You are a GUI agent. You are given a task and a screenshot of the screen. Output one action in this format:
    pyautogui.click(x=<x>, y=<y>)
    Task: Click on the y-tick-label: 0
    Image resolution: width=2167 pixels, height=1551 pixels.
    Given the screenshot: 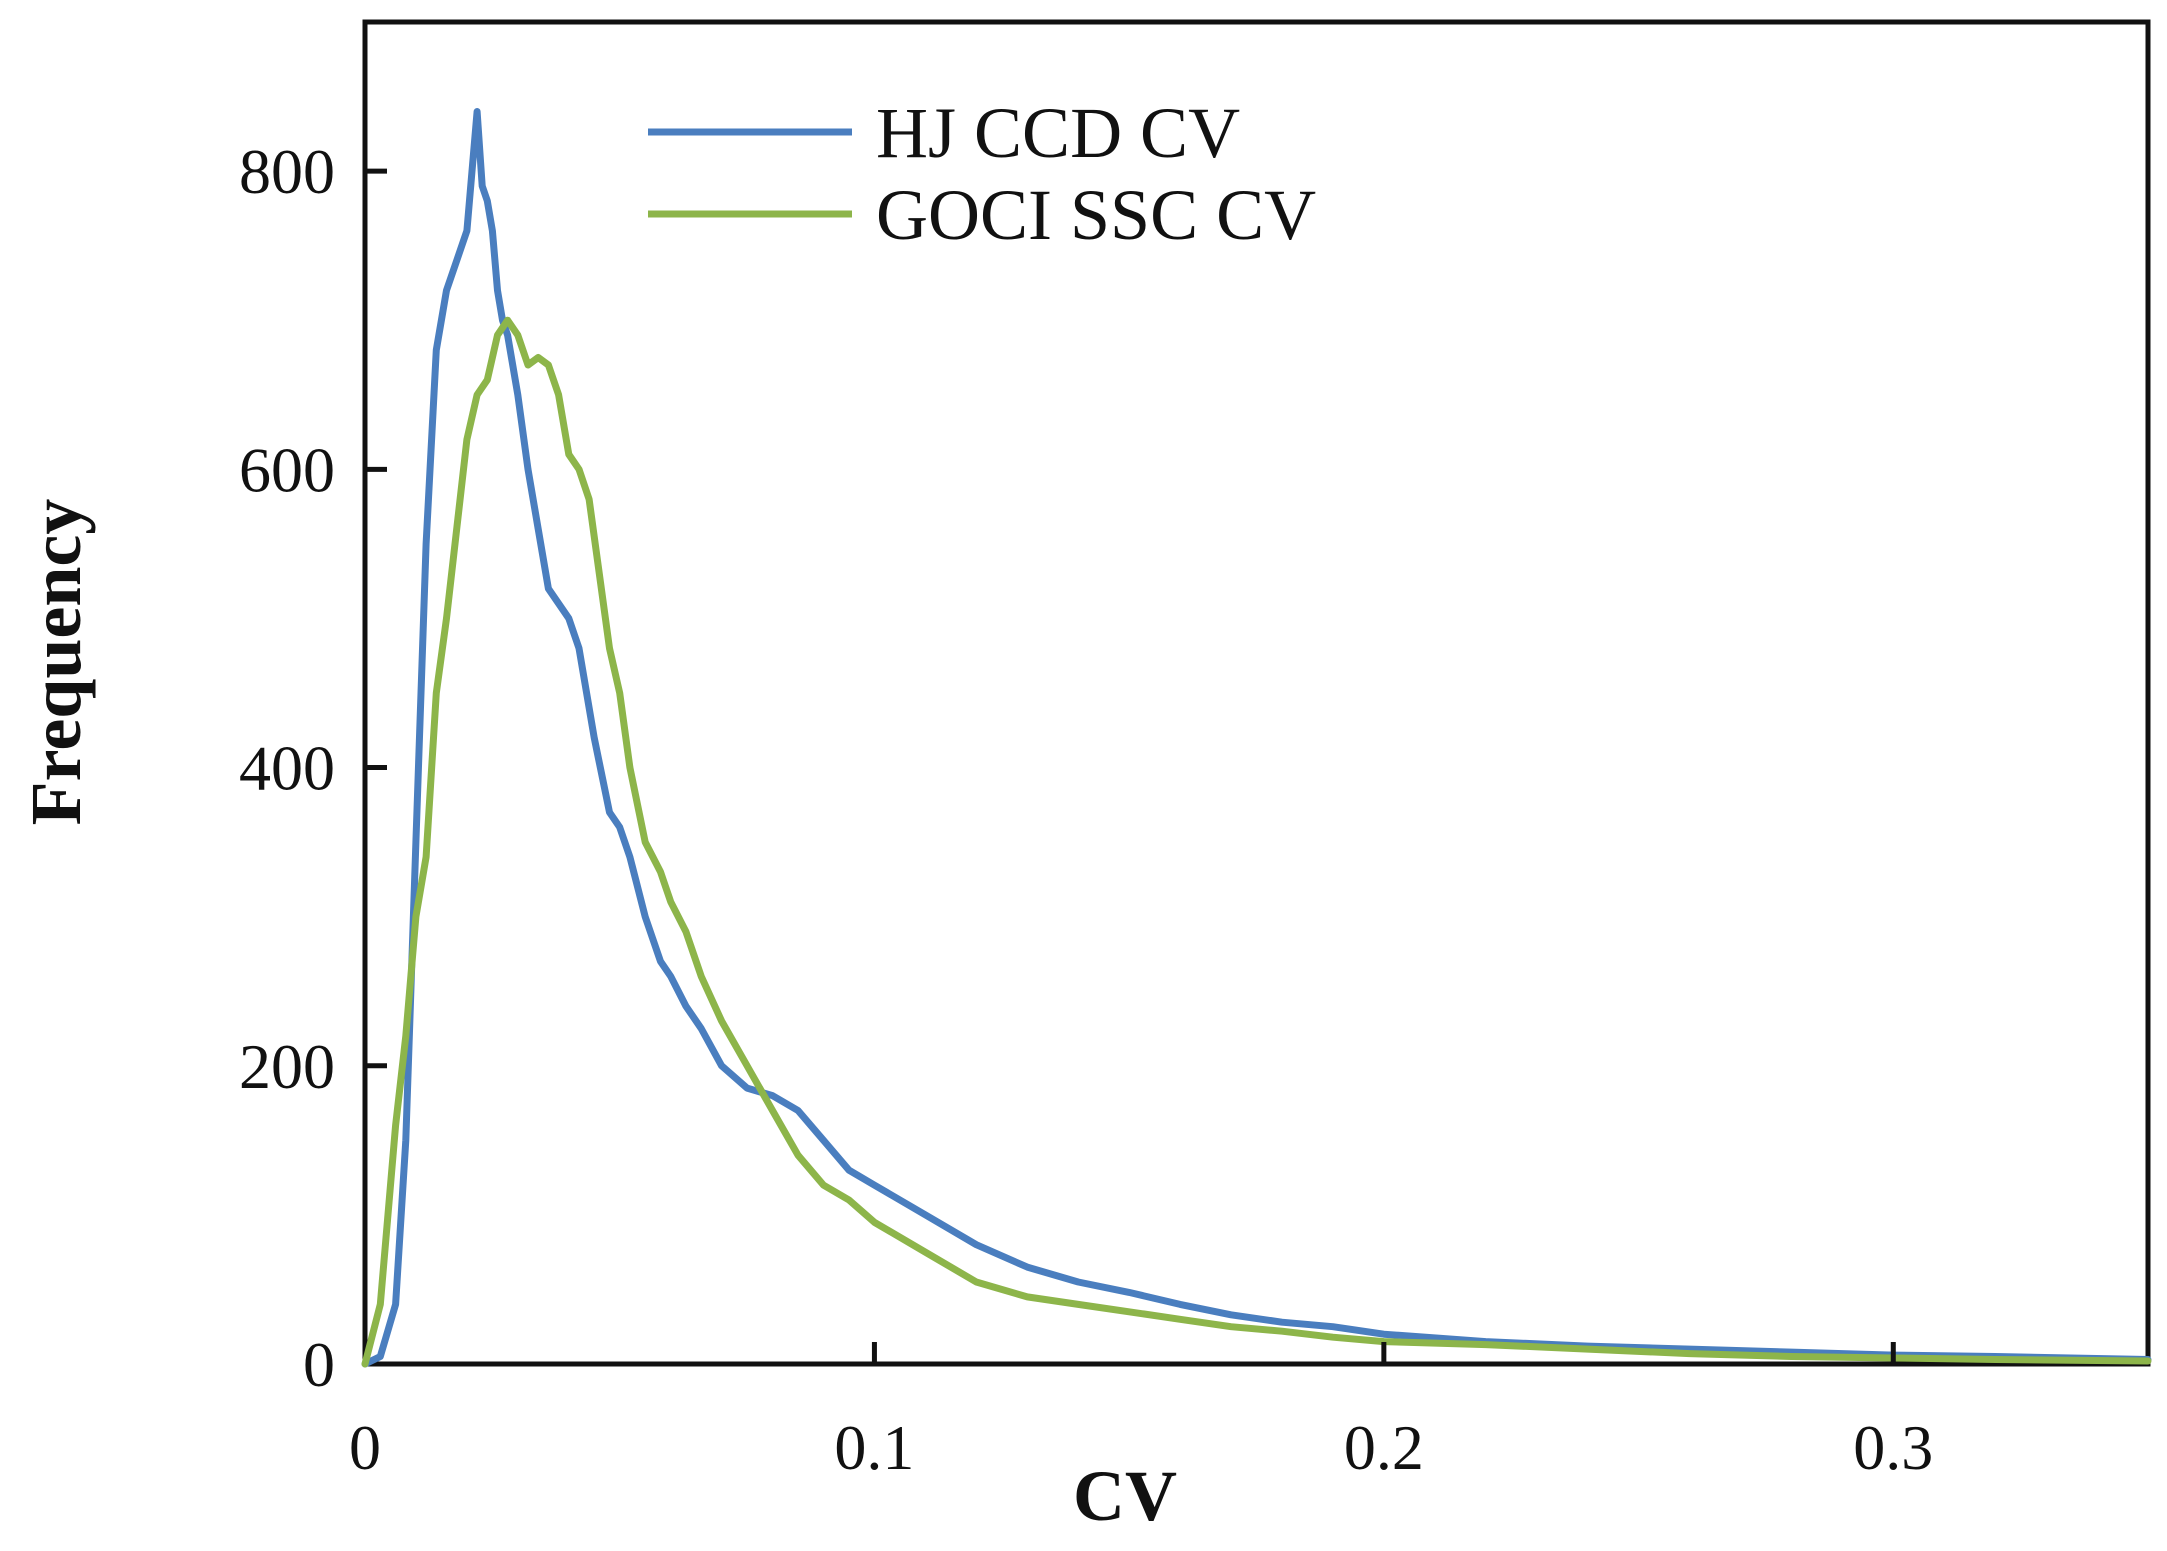 What is the action you would take?
    pyautogui.click(x=319, y=1364)
    